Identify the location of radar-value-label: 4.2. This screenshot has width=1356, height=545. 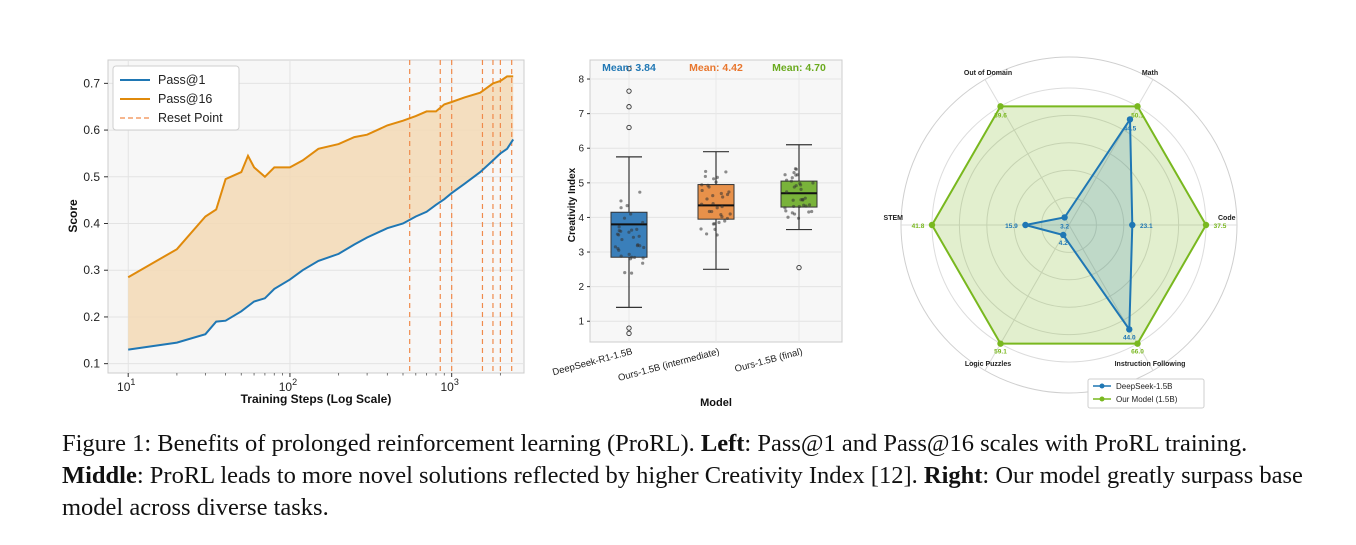
(1063, 243).